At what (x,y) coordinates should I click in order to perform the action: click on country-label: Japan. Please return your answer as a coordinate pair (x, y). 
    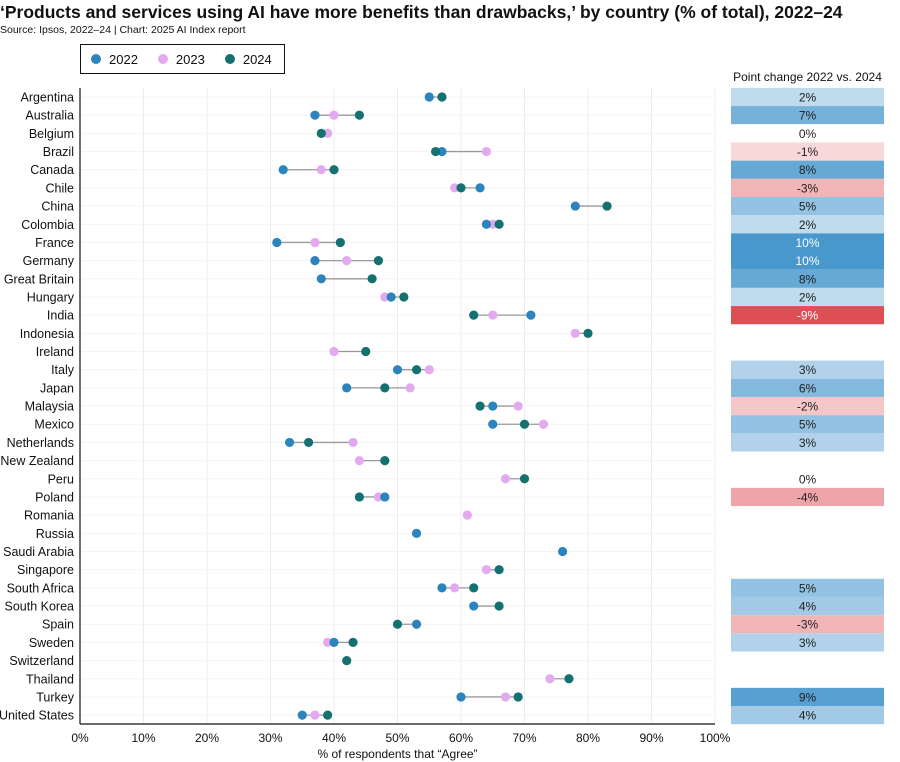
    Looking at the image, I should click on (57, 388).